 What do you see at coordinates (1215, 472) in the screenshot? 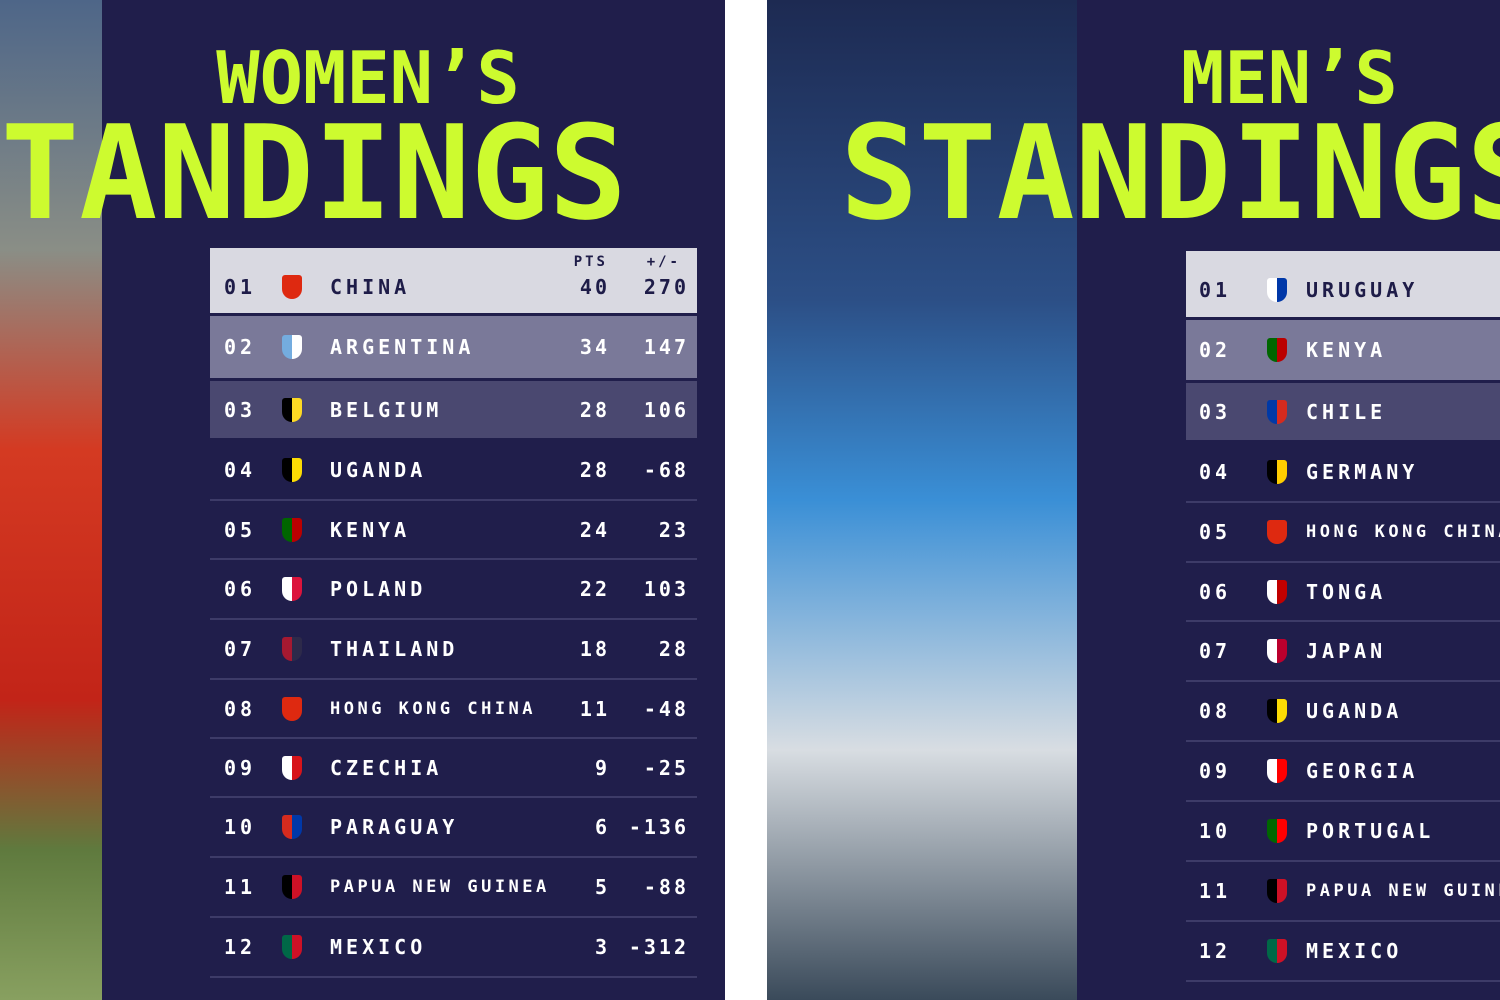
I see `rank: 04` at bounding box center [1215, 472].